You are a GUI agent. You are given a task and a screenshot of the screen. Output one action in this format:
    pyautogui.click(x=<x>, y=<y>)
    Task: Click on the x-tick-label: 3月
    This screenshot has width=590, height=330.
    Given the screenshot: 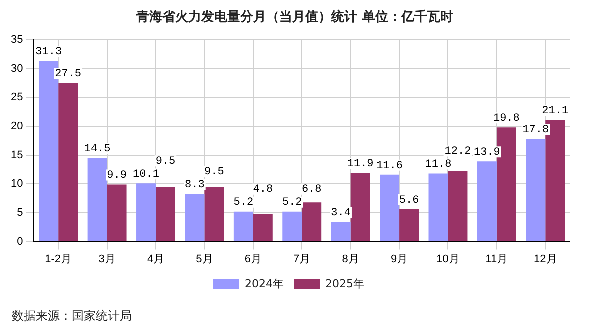 What is the action you would take?
    pyautogui.click(x=107, y=259)
    